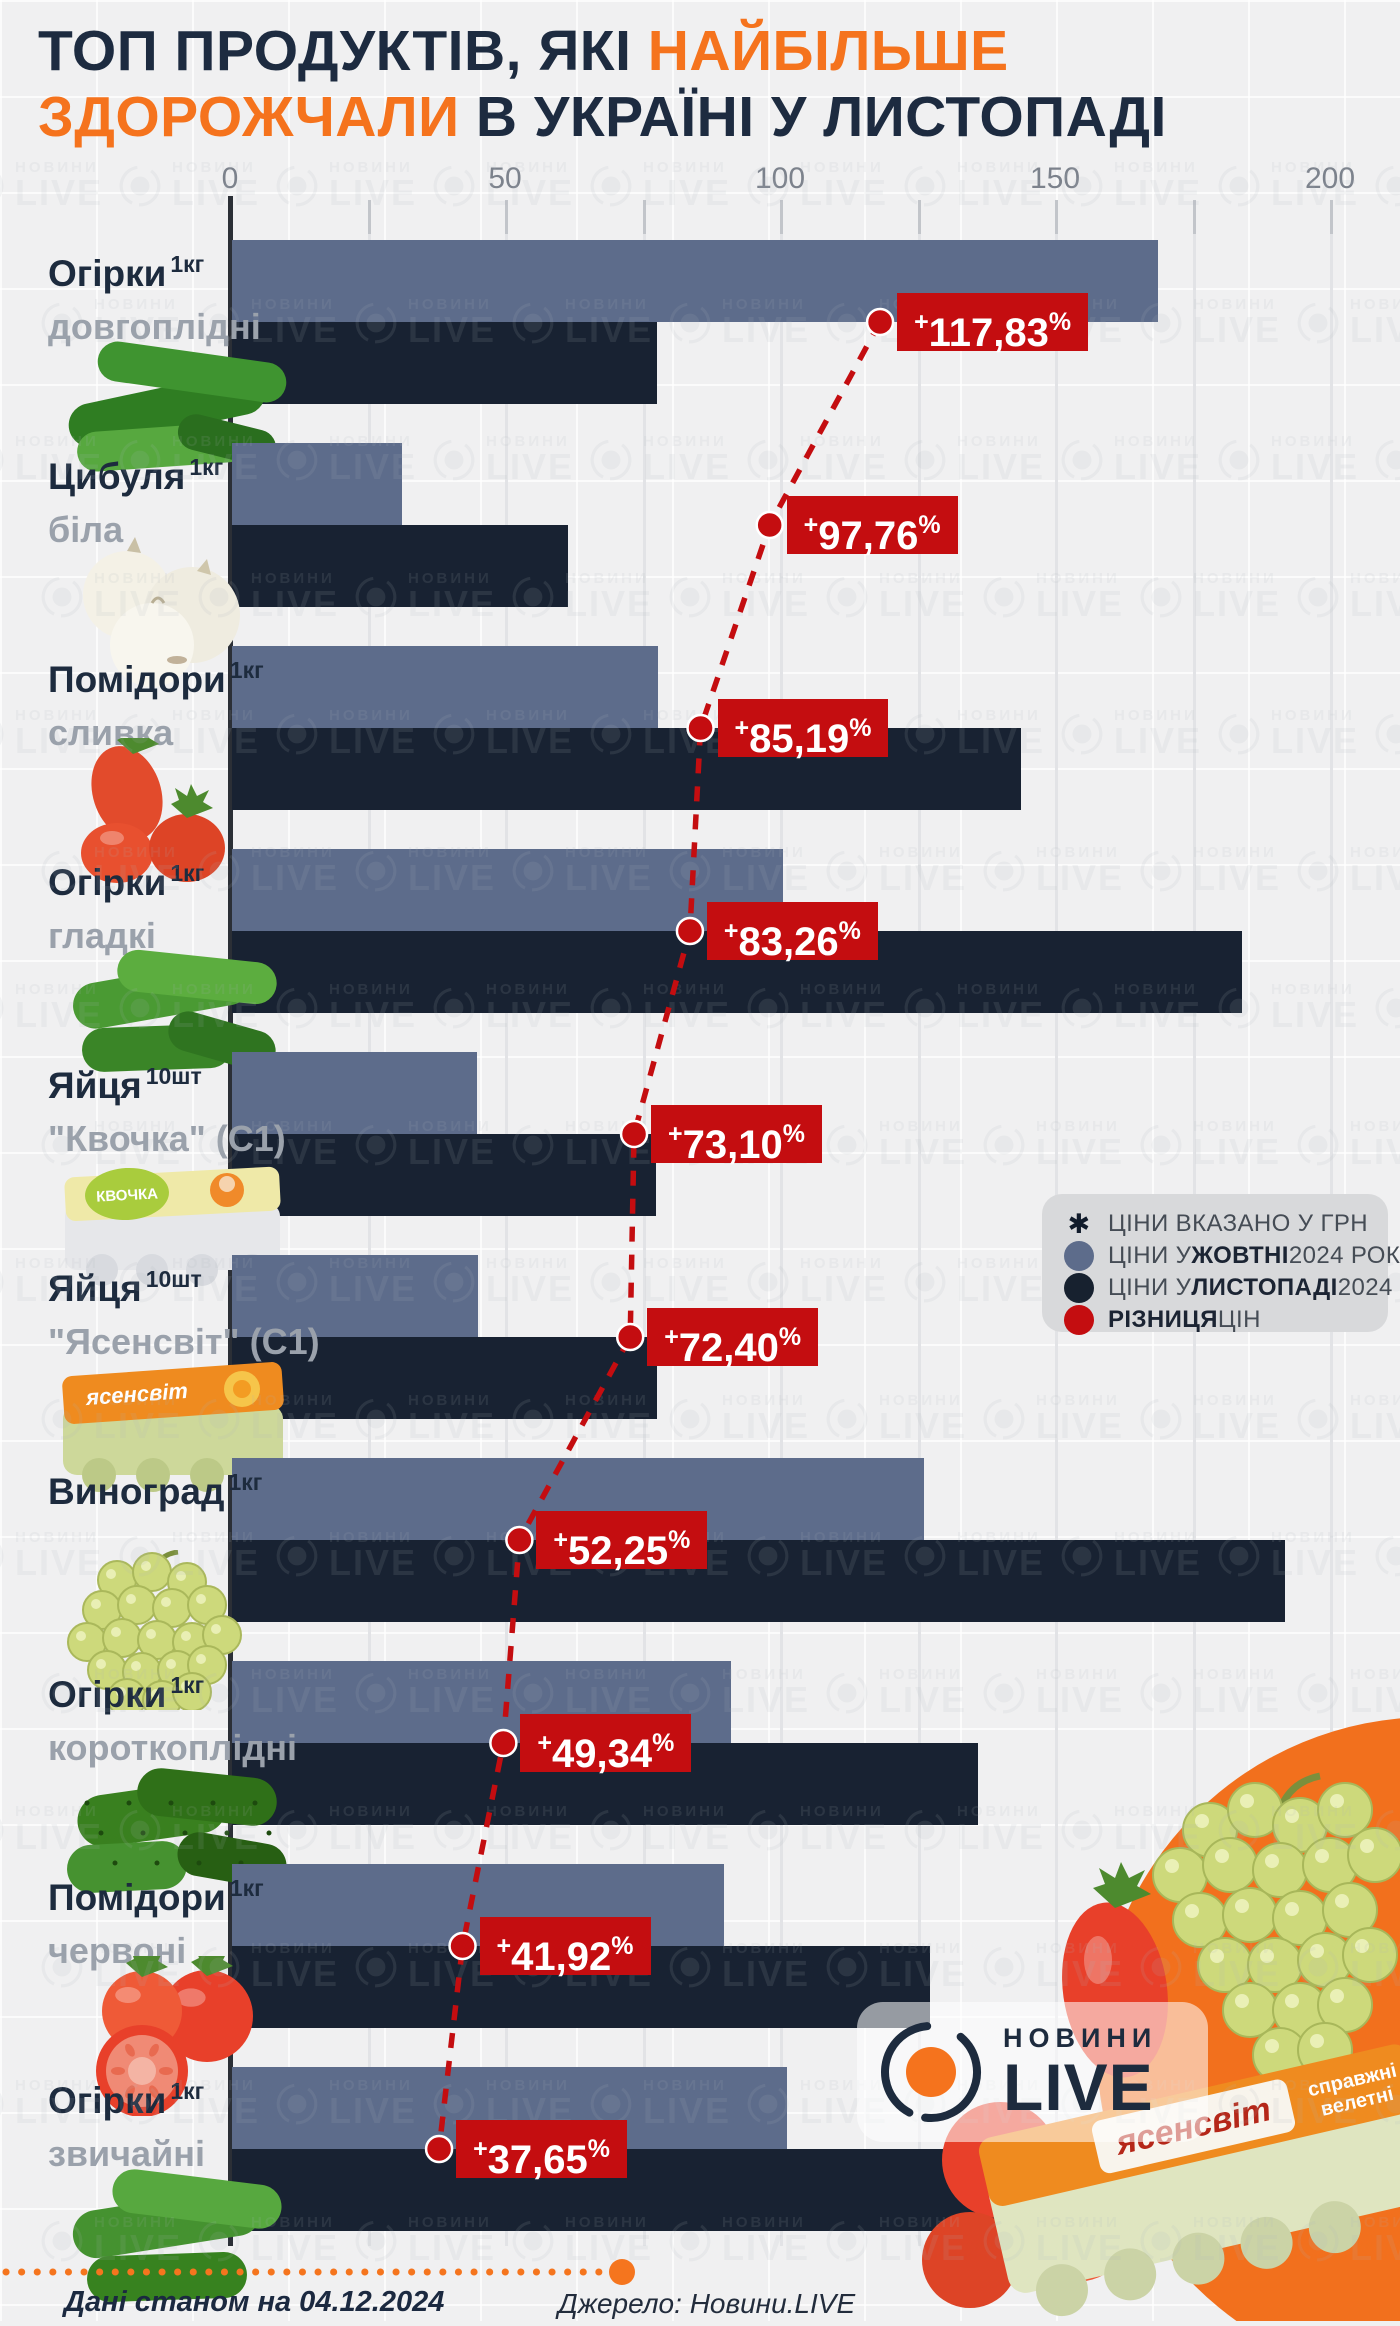 The width and height of the screenshot is (1400, 2326). What do you see at coordinates (780, 178) in the screenshot?
I see `axis-tick-label: 100` at bounding box center [780, 178].